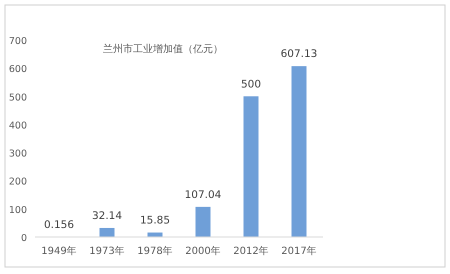  What do you see at coordinates (17, 41) in the screenshot?
I see `y-tick-label: 700` at bounding box center [17, 41].